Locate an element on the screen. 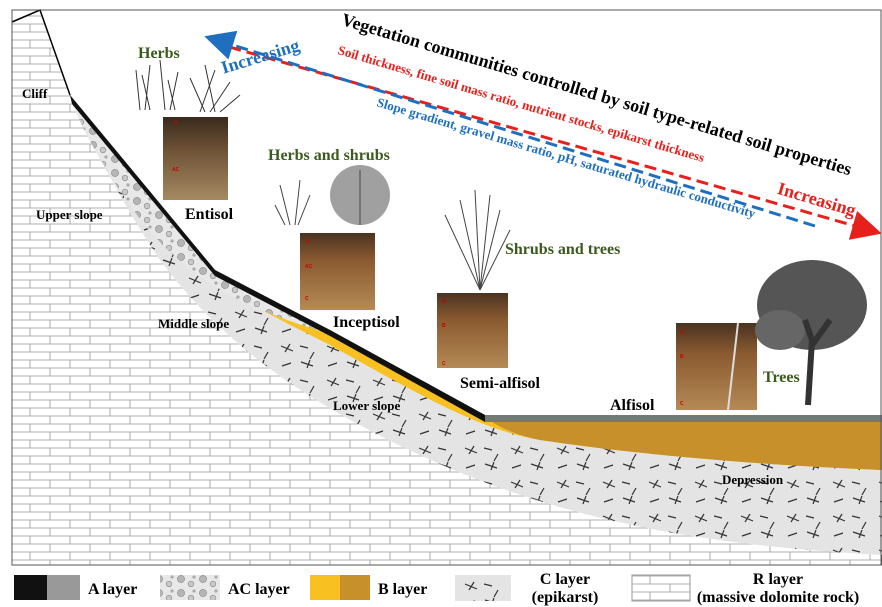 The height and width of the screenshot is (607, 882). position-label: Lower slope is located at coordinates (367, 405).